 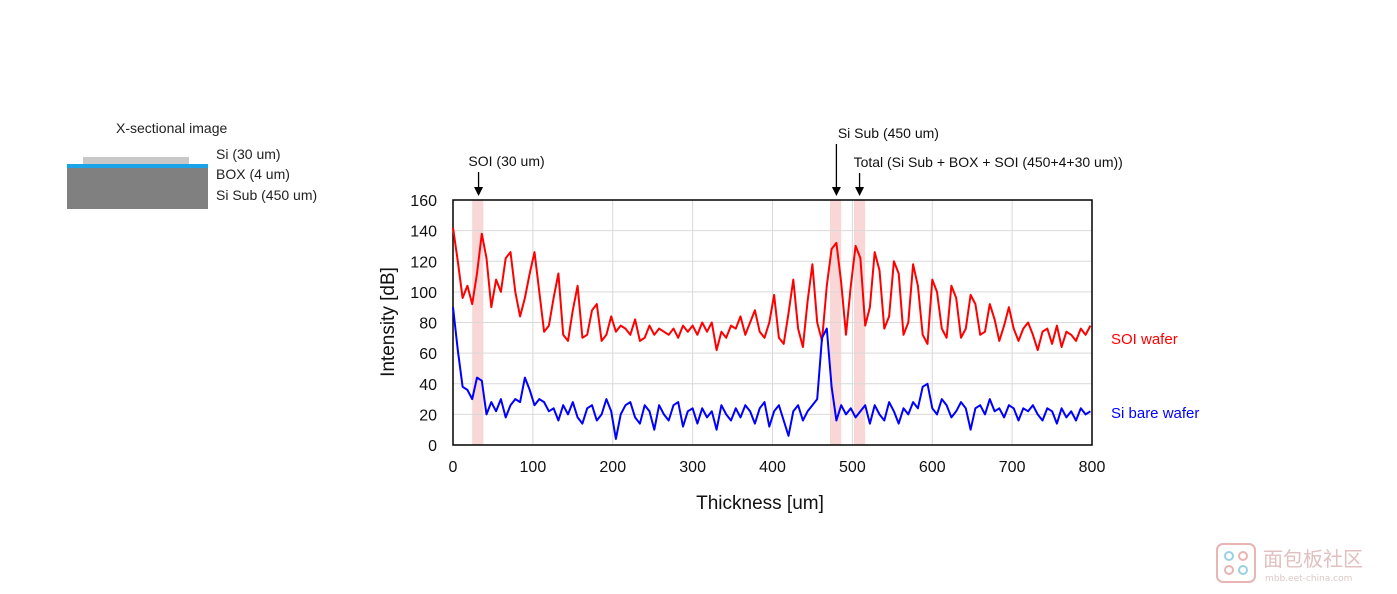 What do you see at coordinates (432, 446) in the screenshot?
I see `y-tick-label: 0` at bounding box center [432, 446].